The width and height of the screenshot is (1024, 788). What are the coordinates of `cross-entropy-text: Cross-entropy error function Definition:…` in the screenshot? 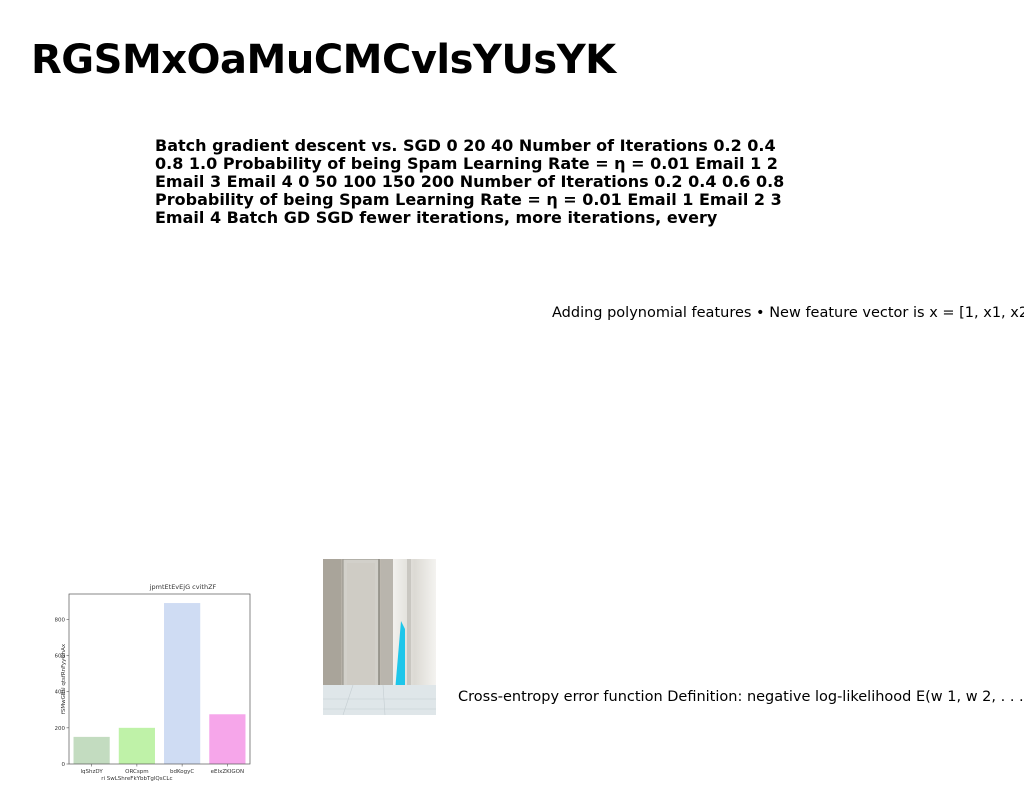 It's located at (741, 697).